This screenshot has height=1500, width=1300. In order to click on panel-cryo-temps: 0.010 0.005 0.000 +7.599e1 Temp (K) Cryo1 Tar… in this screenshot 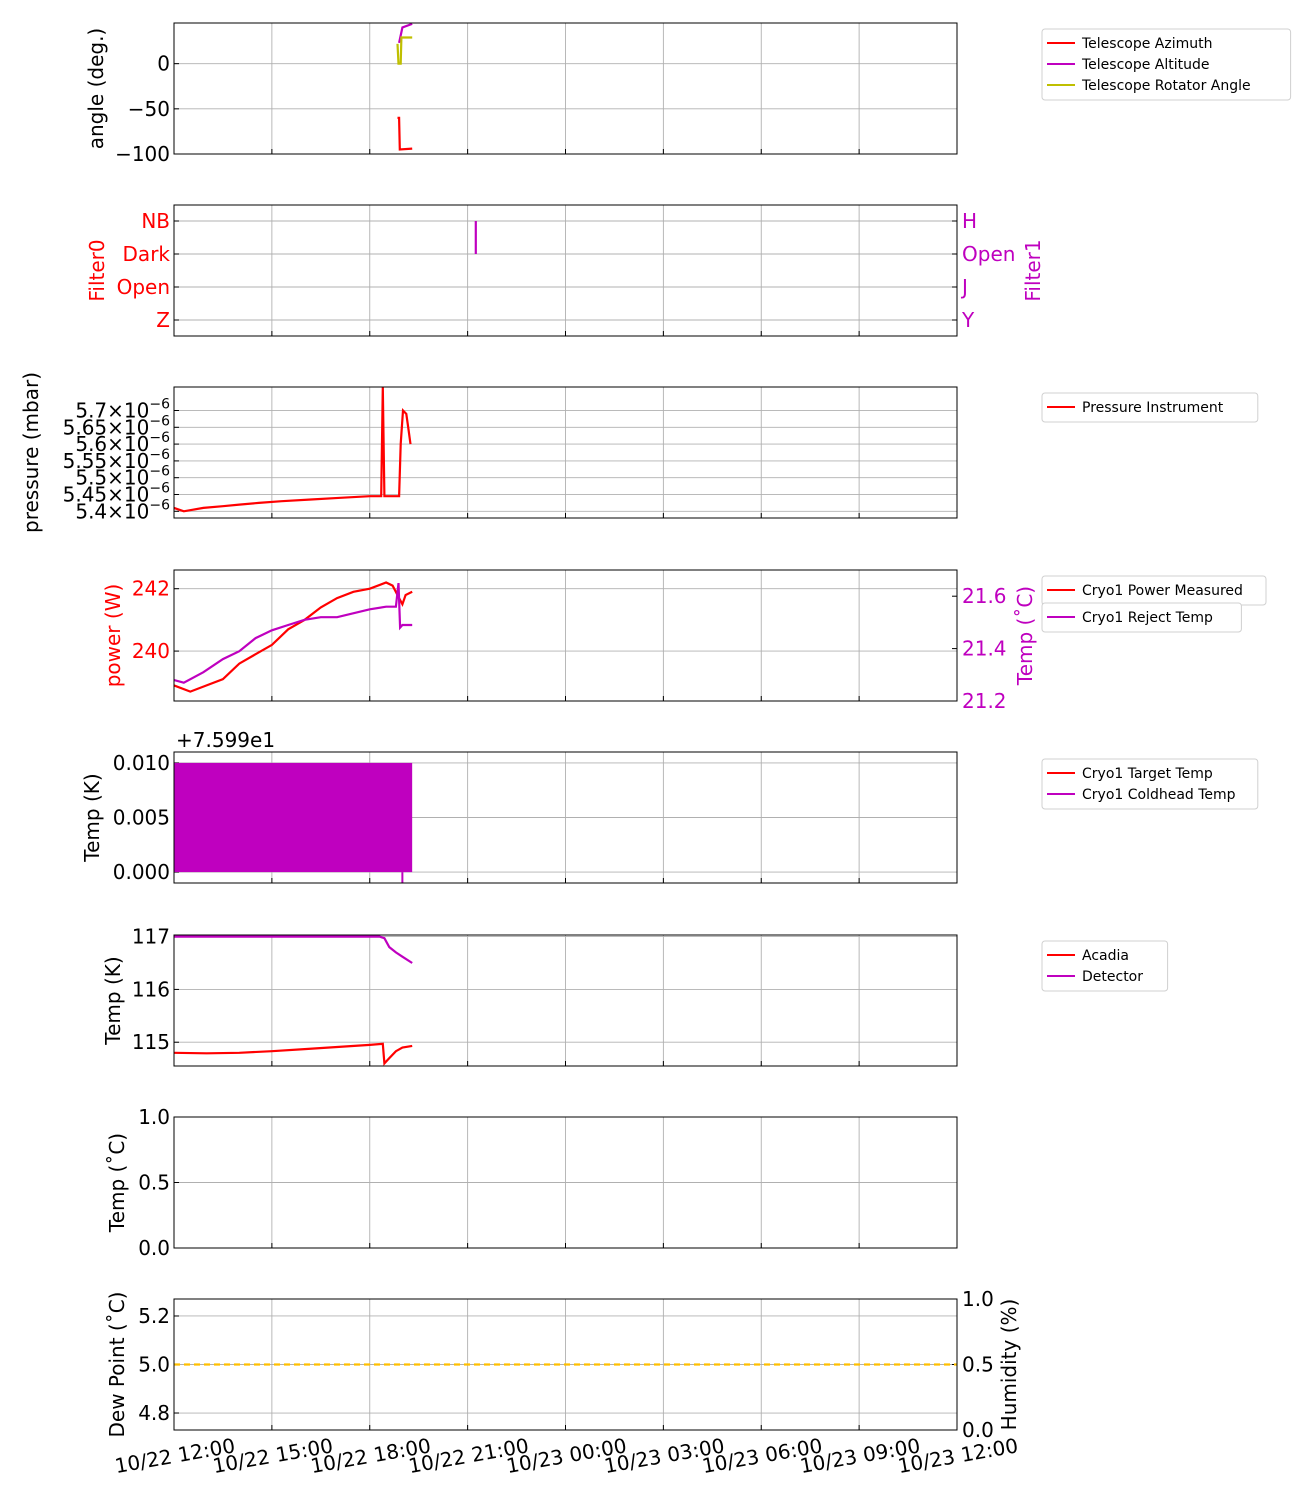, I will do `click(669, 806)`.